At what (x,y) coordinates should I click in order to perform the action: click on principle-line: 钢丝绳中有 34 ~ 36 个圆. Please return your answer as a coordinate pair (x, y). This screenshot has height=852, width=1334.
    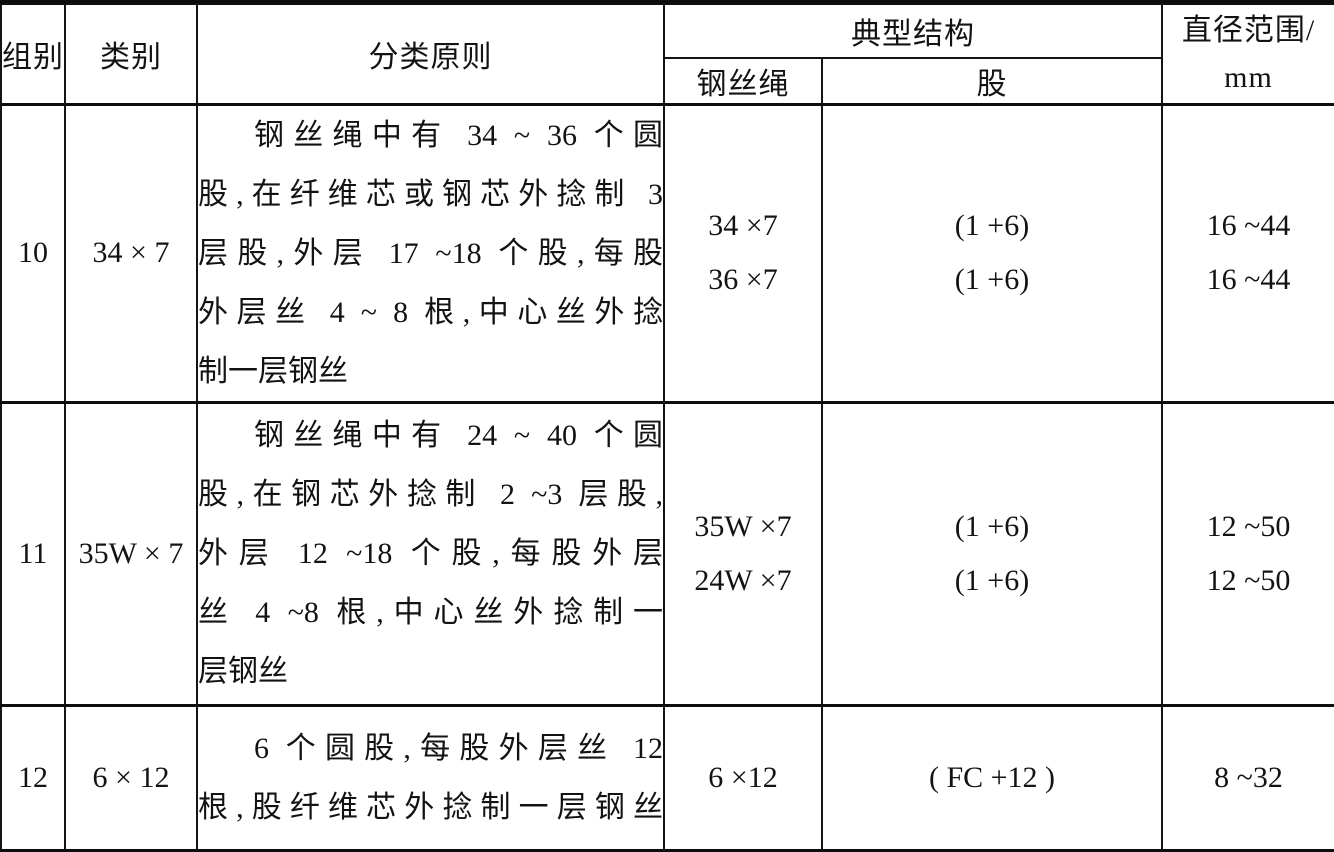
    Looking at the image, I should click on (458, 135).